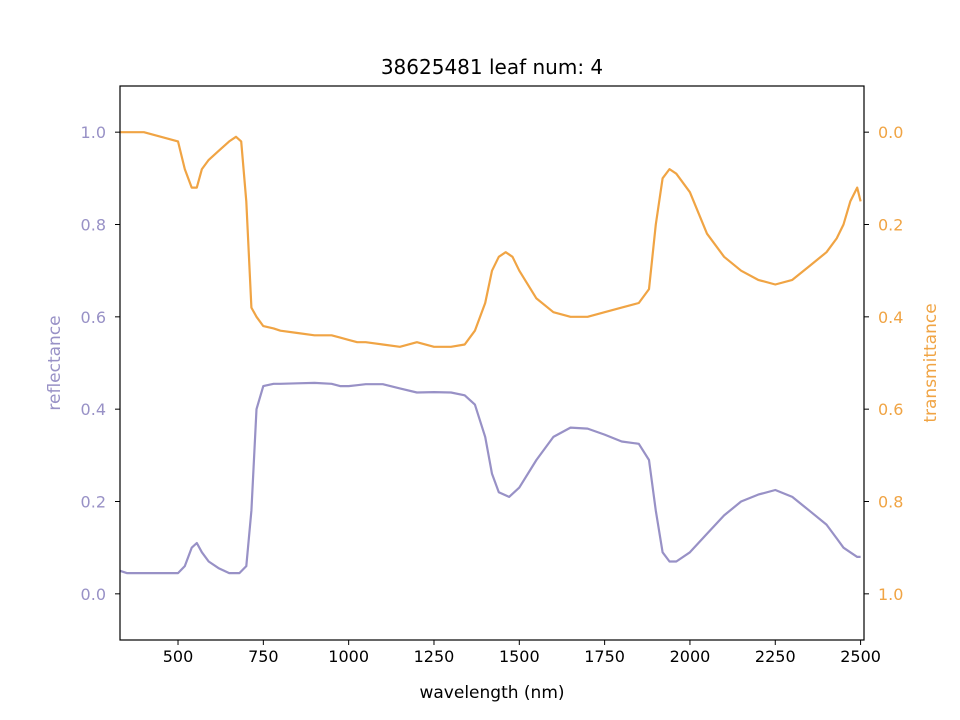 The image size is (960, 720). Describe the element at coordinates (931, 362) in the screenshot. I see `right-axis-label: transmittance` at that location.